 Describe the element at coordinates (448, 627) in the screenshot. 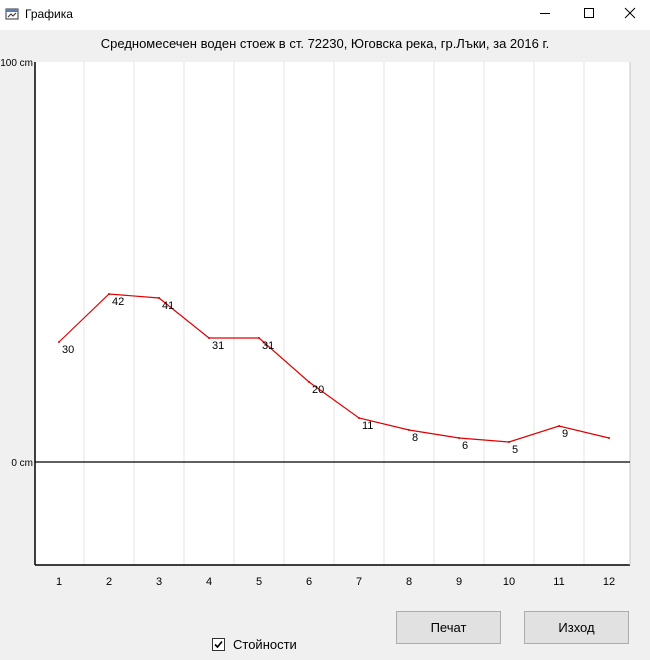

I see `print-button: Печат` at that location.